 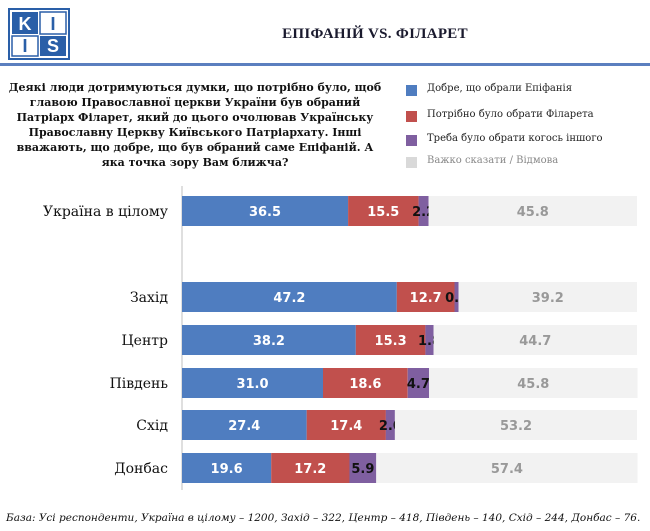 I want to click on category-label: Донбас, so click(x=141, y=469).